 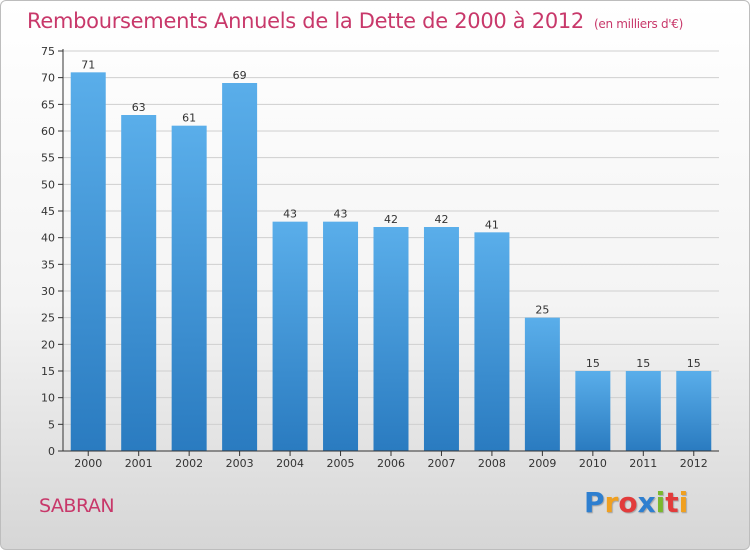 I want to click on y-tick-label: 75, so click(x=48, y=51).